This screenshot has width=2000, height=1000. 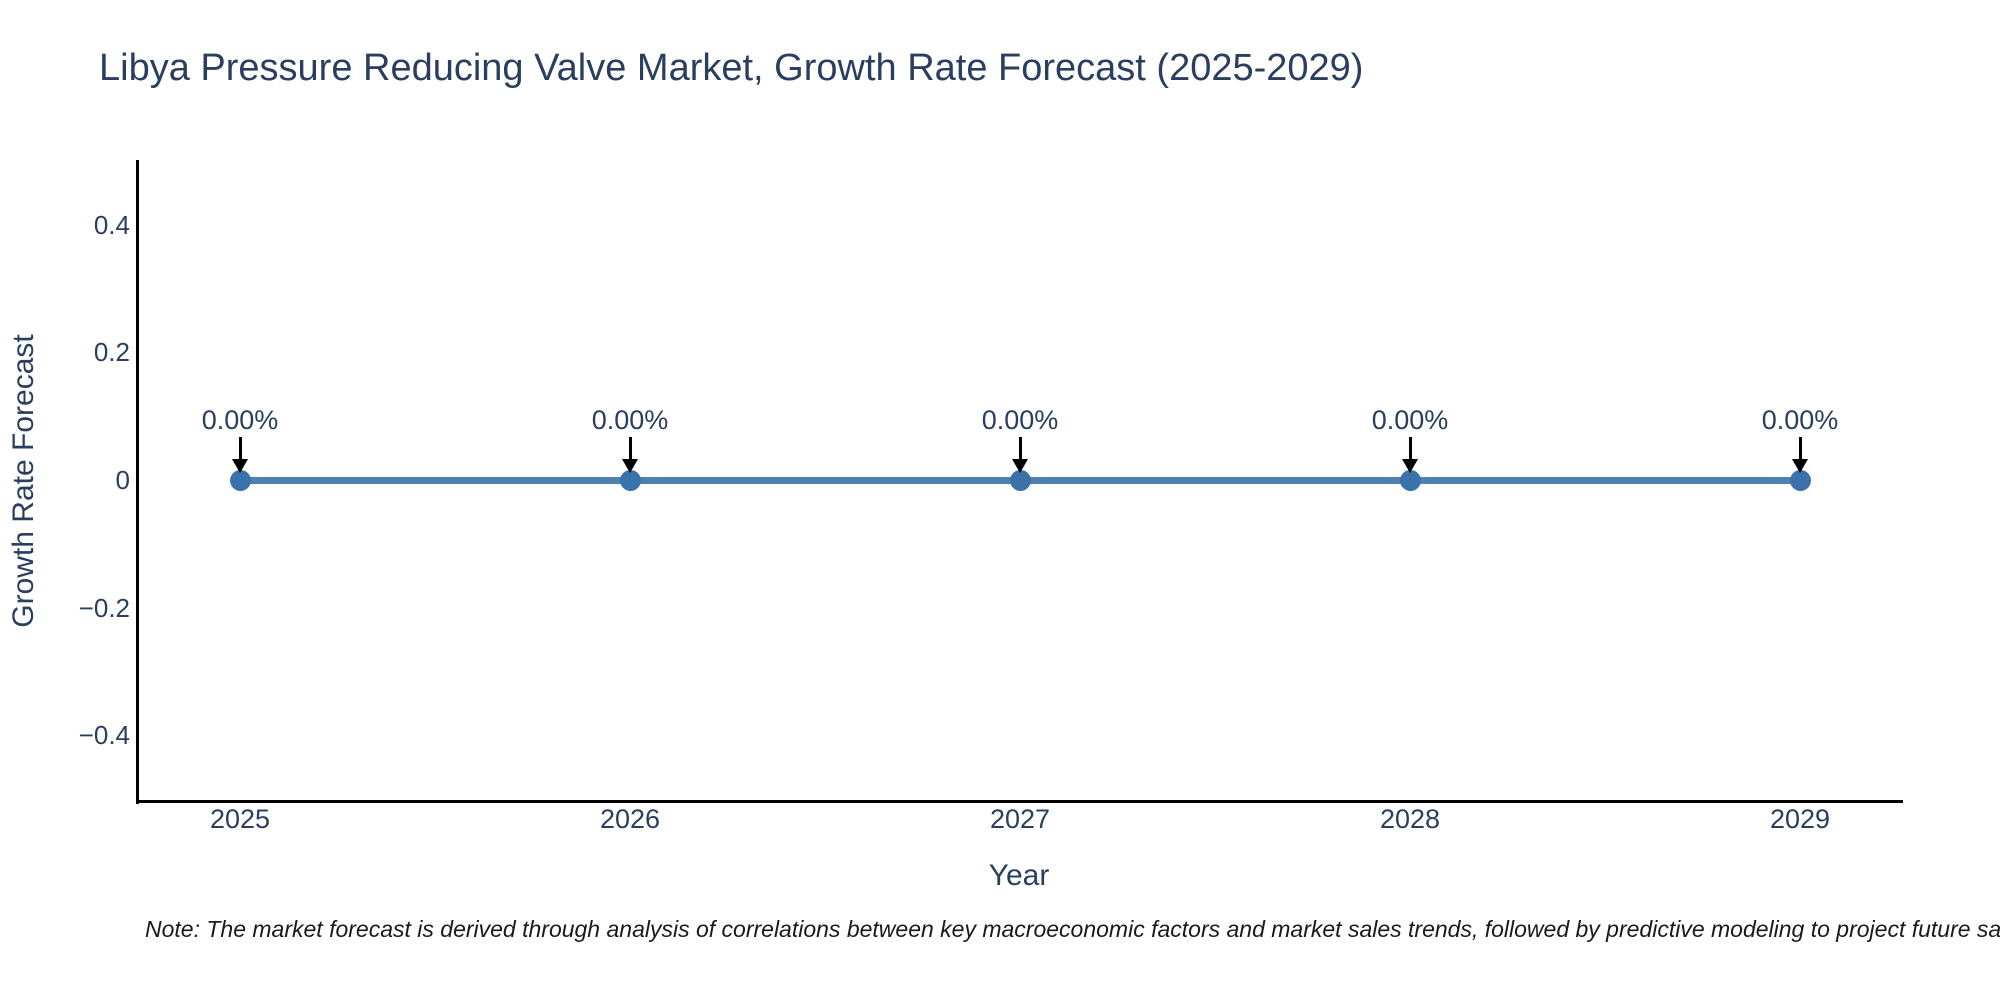 I want to click on x-tick-label-2027: 2027, so click(x=1020, y=819).